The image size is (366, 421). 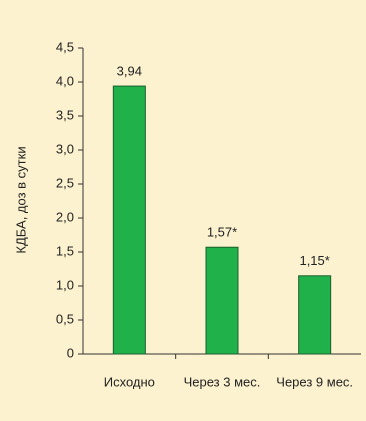 I want to click on value-label: 1,57*, so click(x=222, y=232).